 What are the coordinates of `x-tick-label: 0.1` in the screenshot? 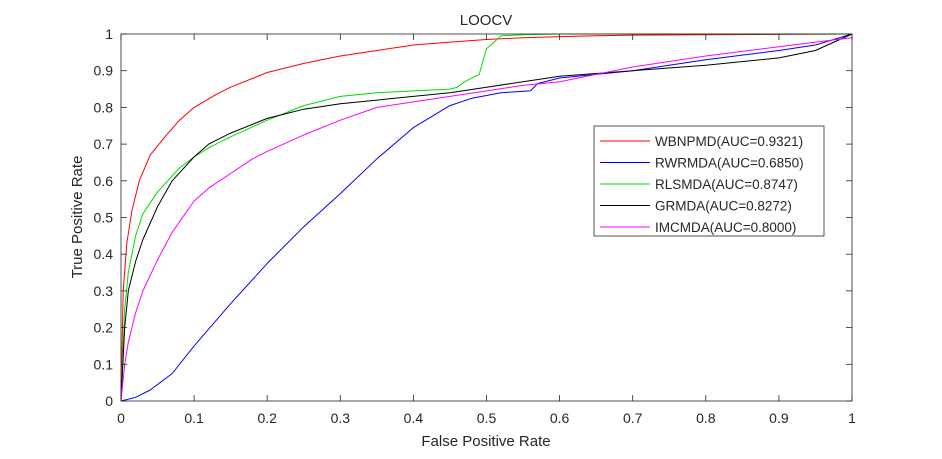 It's located at (194, 418).